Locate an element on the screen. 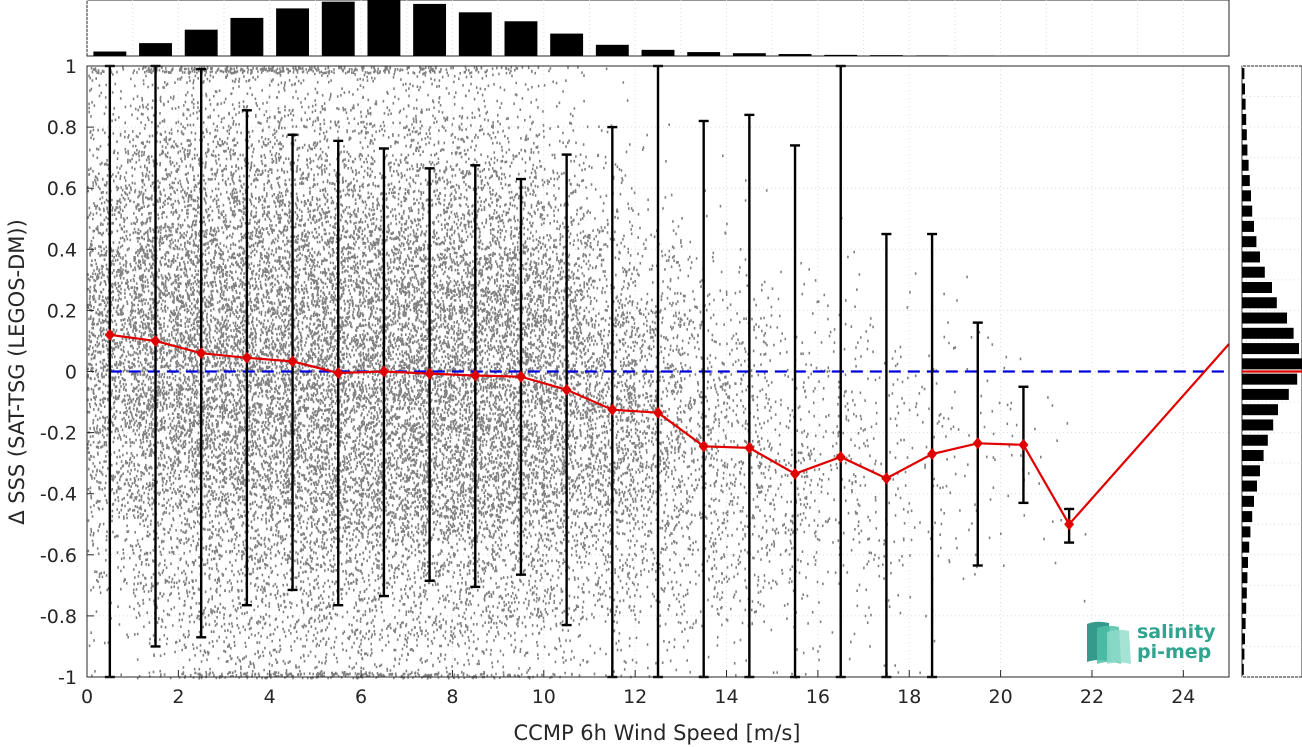 The image size is (1302, 747). y-tick-label-1: -0.8 is located at coordinates (58, 617).